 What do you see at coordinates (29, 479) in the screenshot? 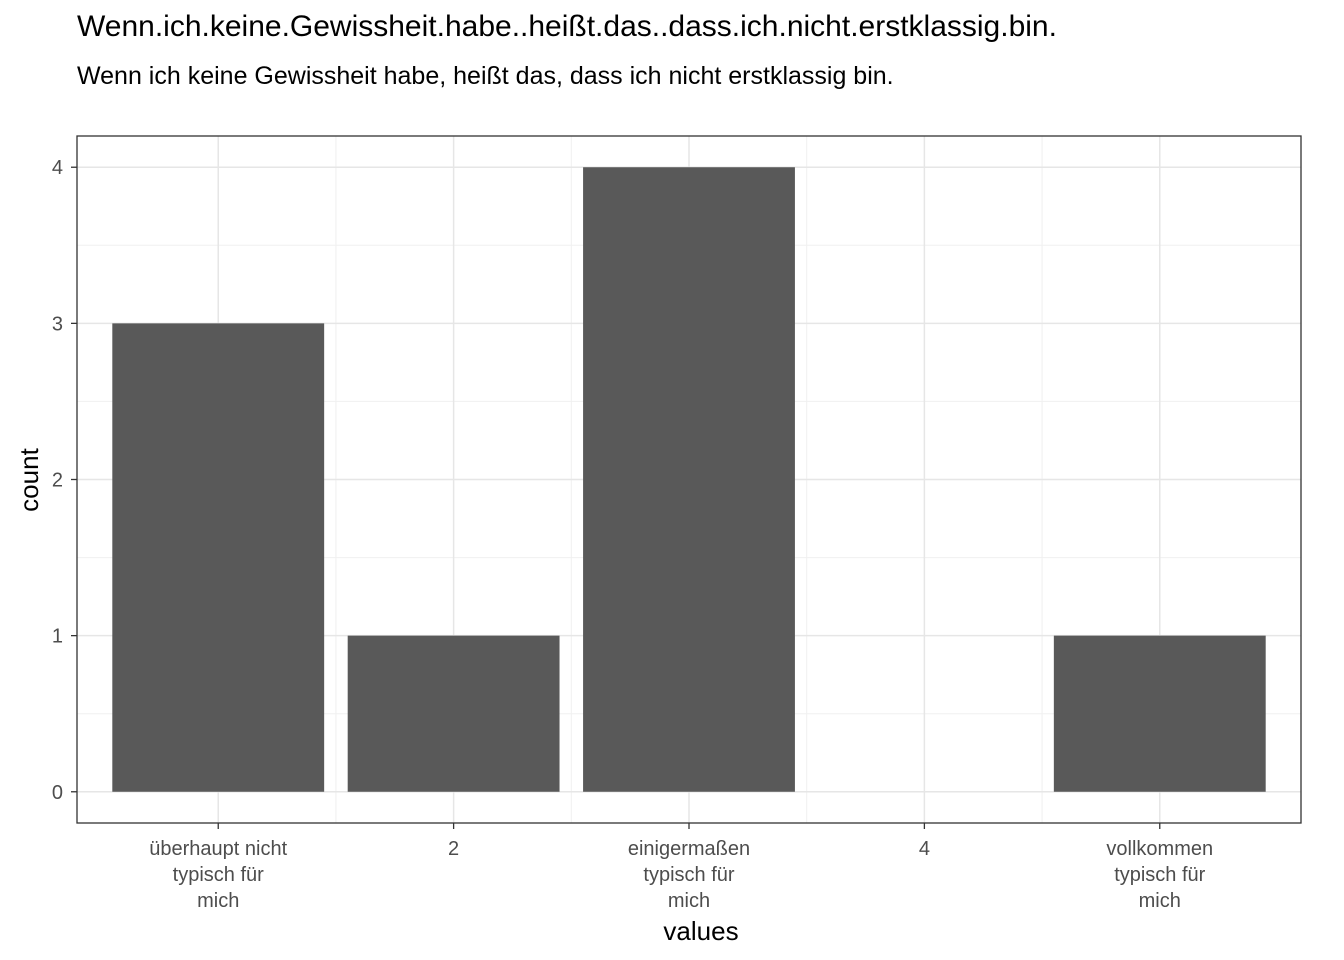
I see `y-axis-label: count` at bounding box center [29, 479].